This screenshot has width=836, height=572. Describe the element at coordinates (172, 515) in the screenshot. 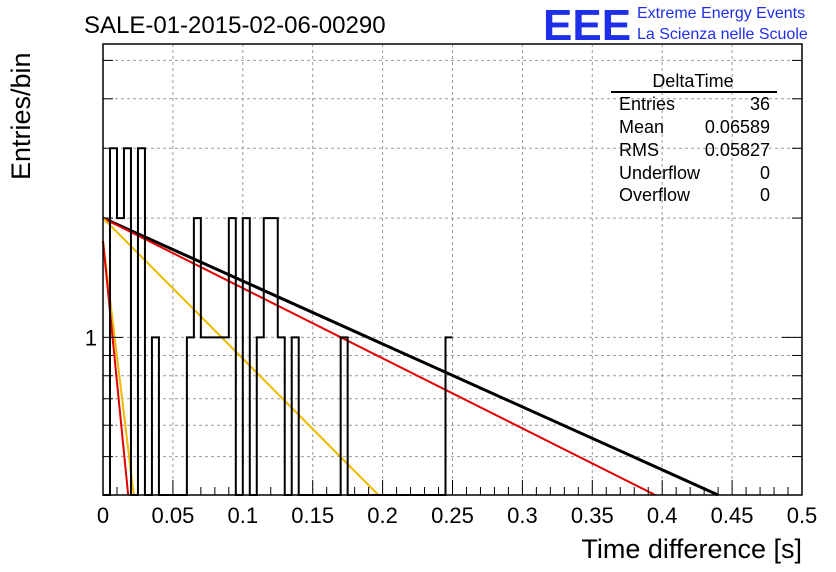

I see `x-tick-label: 0.05` at that location.